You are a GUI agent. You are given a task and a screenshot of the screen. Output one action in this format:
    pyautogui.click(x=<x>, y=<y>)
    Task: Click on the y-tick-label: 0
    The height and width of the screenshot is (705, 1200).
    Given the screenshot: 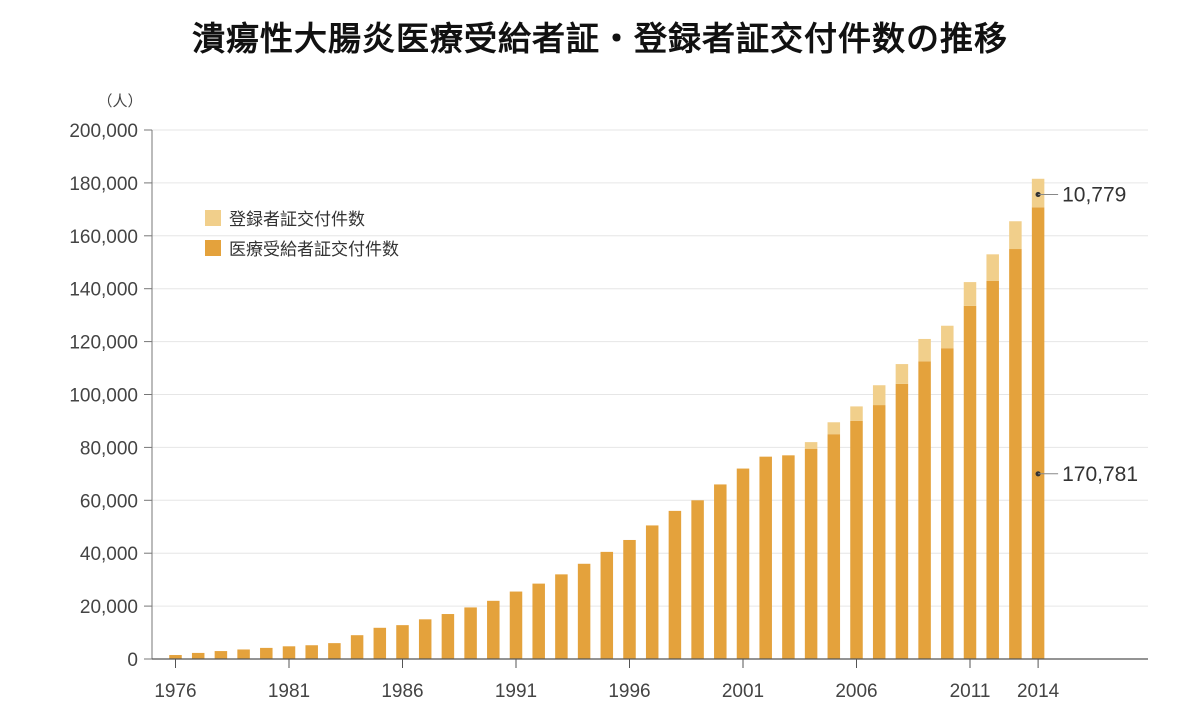 What is the action you would take?
    pyautogui.click(x=132, y=660)
    